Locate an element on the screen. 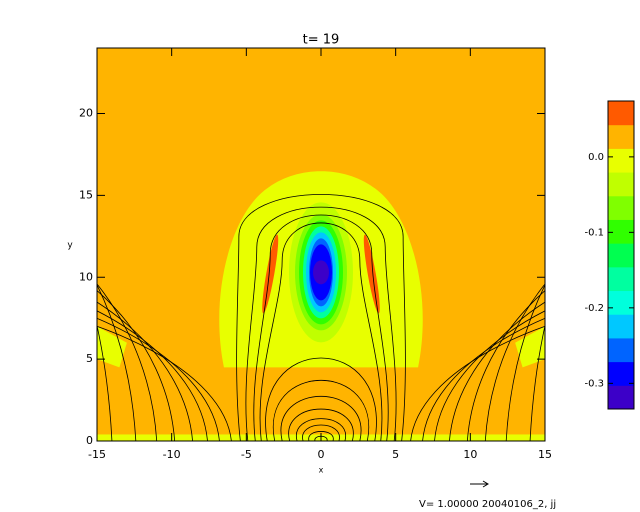 The height and width of the screenshot is (512, 640). x-tick-label: 10 is located at coordinates (470, 454).